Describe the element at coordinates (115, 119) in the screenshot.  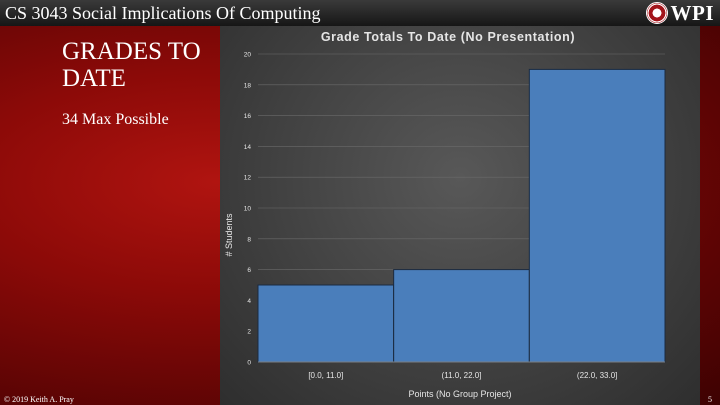
I see `slide-subtitle: 34 Max Possible` at that location.